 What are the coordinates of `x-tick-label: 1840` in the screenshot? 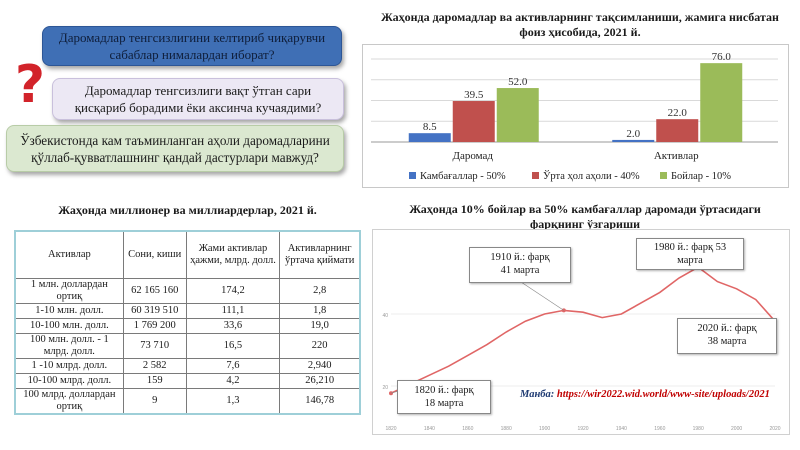 It's located at (429, 429).